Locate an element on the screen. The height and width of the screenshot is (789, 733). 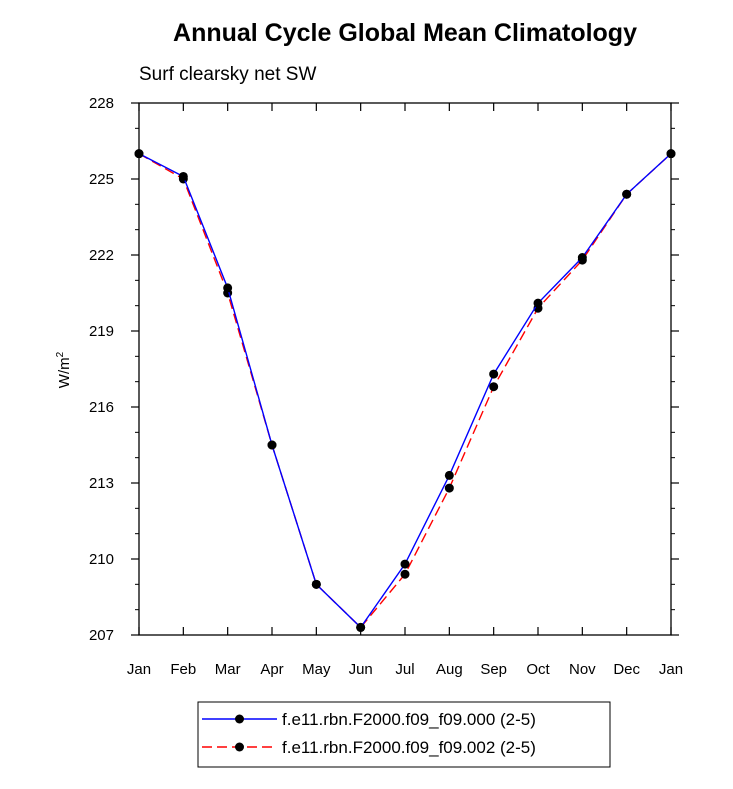
y-tick-label: 222 is located at coordinates (101, 255).